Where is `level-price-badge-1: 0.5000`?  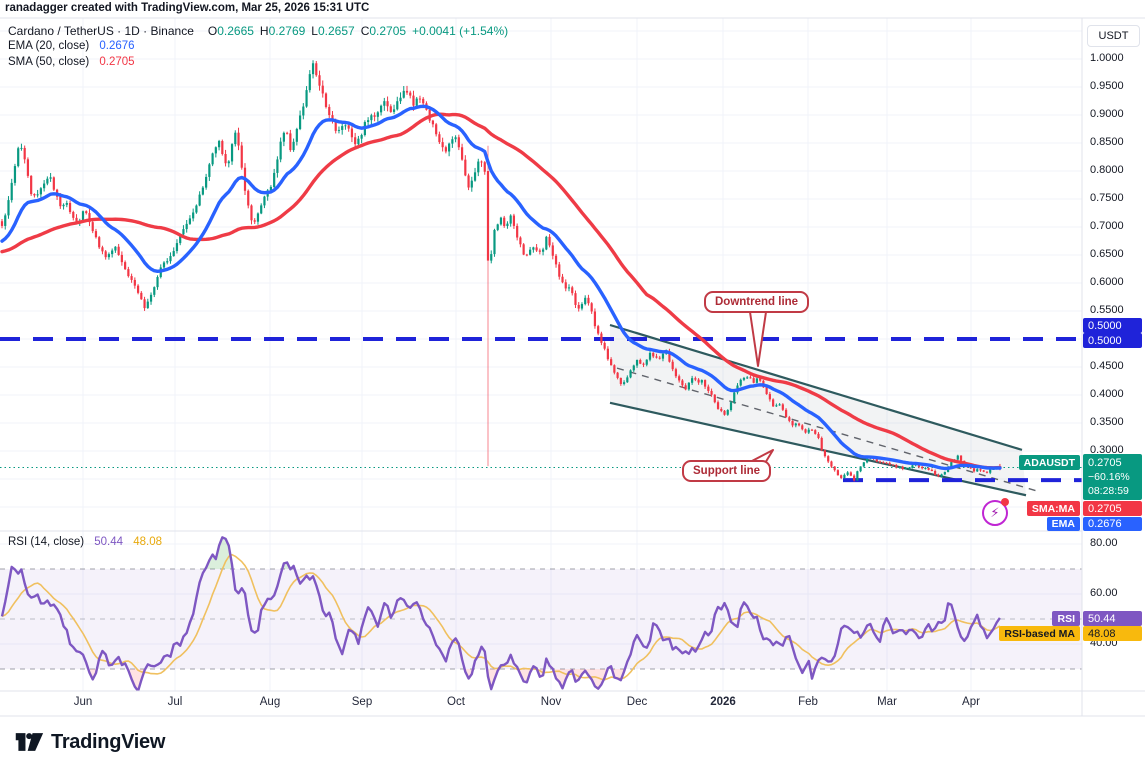 level-price-badge-1: 0.5000 is located at coordinates (1112, 325).